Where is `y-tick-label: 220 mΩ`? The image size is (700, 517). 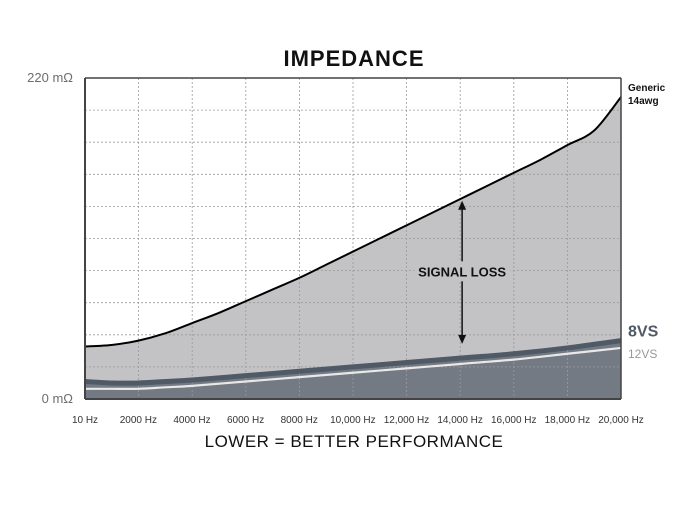
y-tick-label: 220 mΩ is located at coordinates (50, 77).